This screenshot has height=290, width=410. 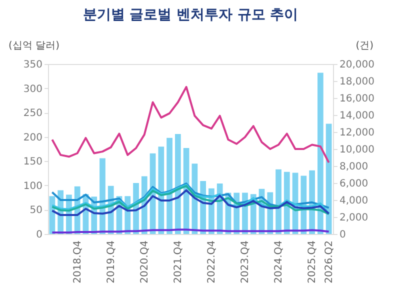 I want to click on y2-tick-label: 16,000, so click(x=357, y=99).